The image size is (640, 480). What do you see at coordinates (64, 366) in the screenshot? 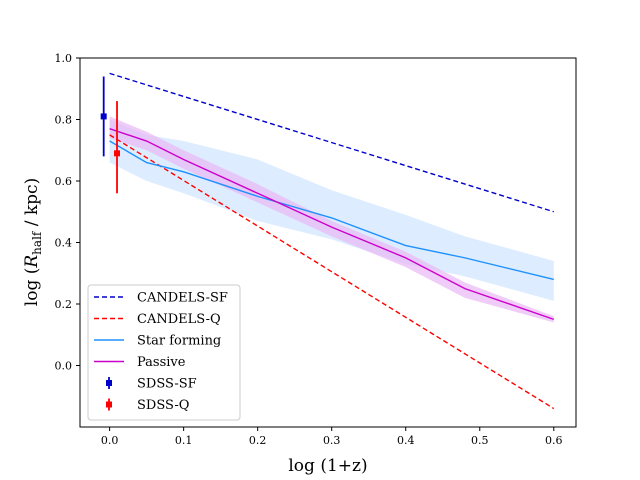
I see `y-tick-label: 0.0` at bounding box center [64, 366].